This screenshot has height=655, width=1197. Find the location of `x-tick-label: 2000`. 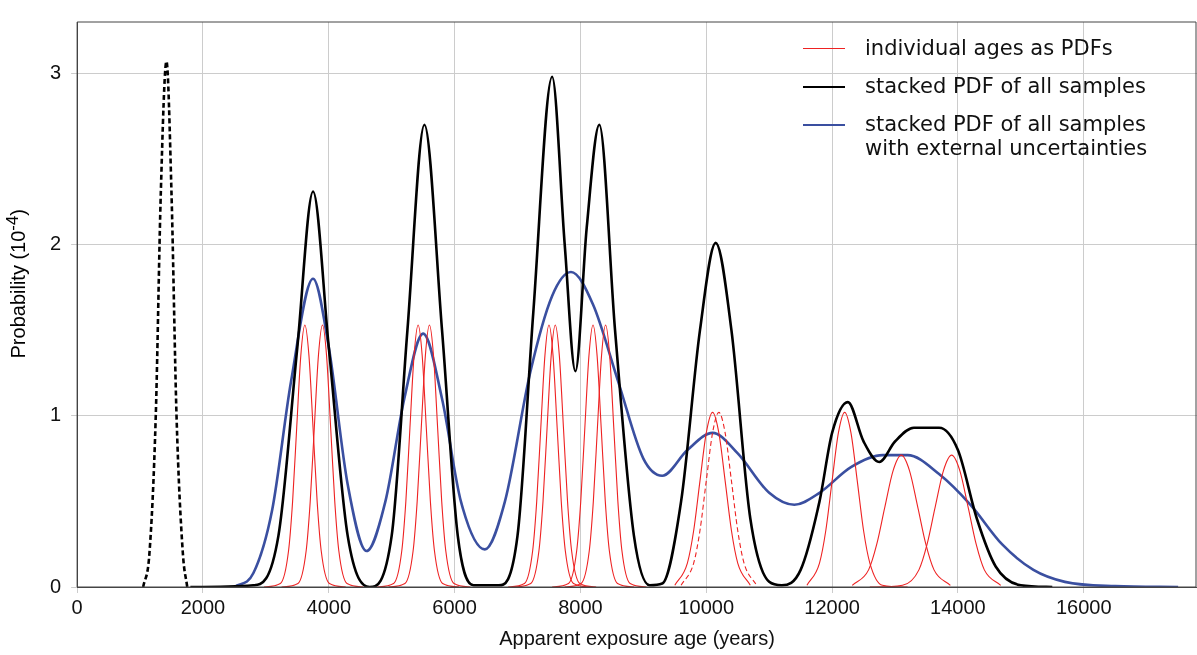

x-tick-label: 2000 is located at coordinates (203, 606).